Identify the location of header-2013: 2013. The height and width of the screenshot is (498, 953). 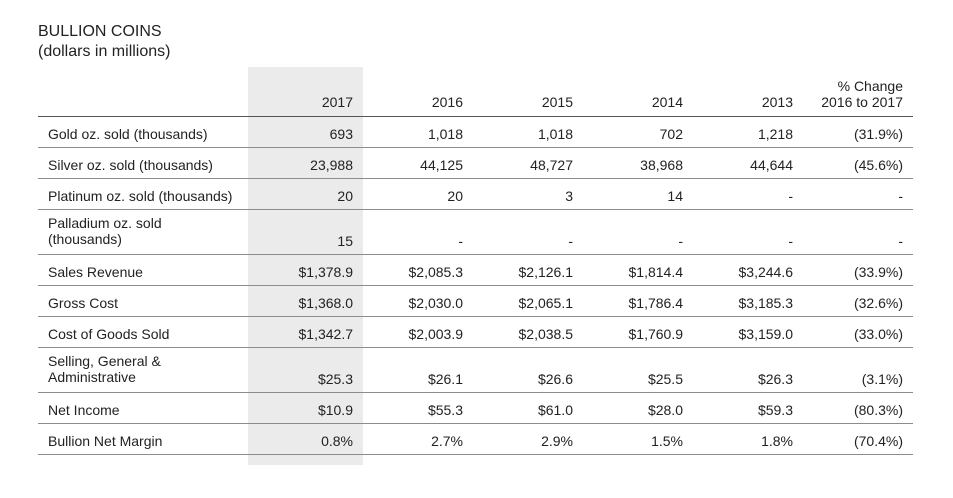
(748, 92).